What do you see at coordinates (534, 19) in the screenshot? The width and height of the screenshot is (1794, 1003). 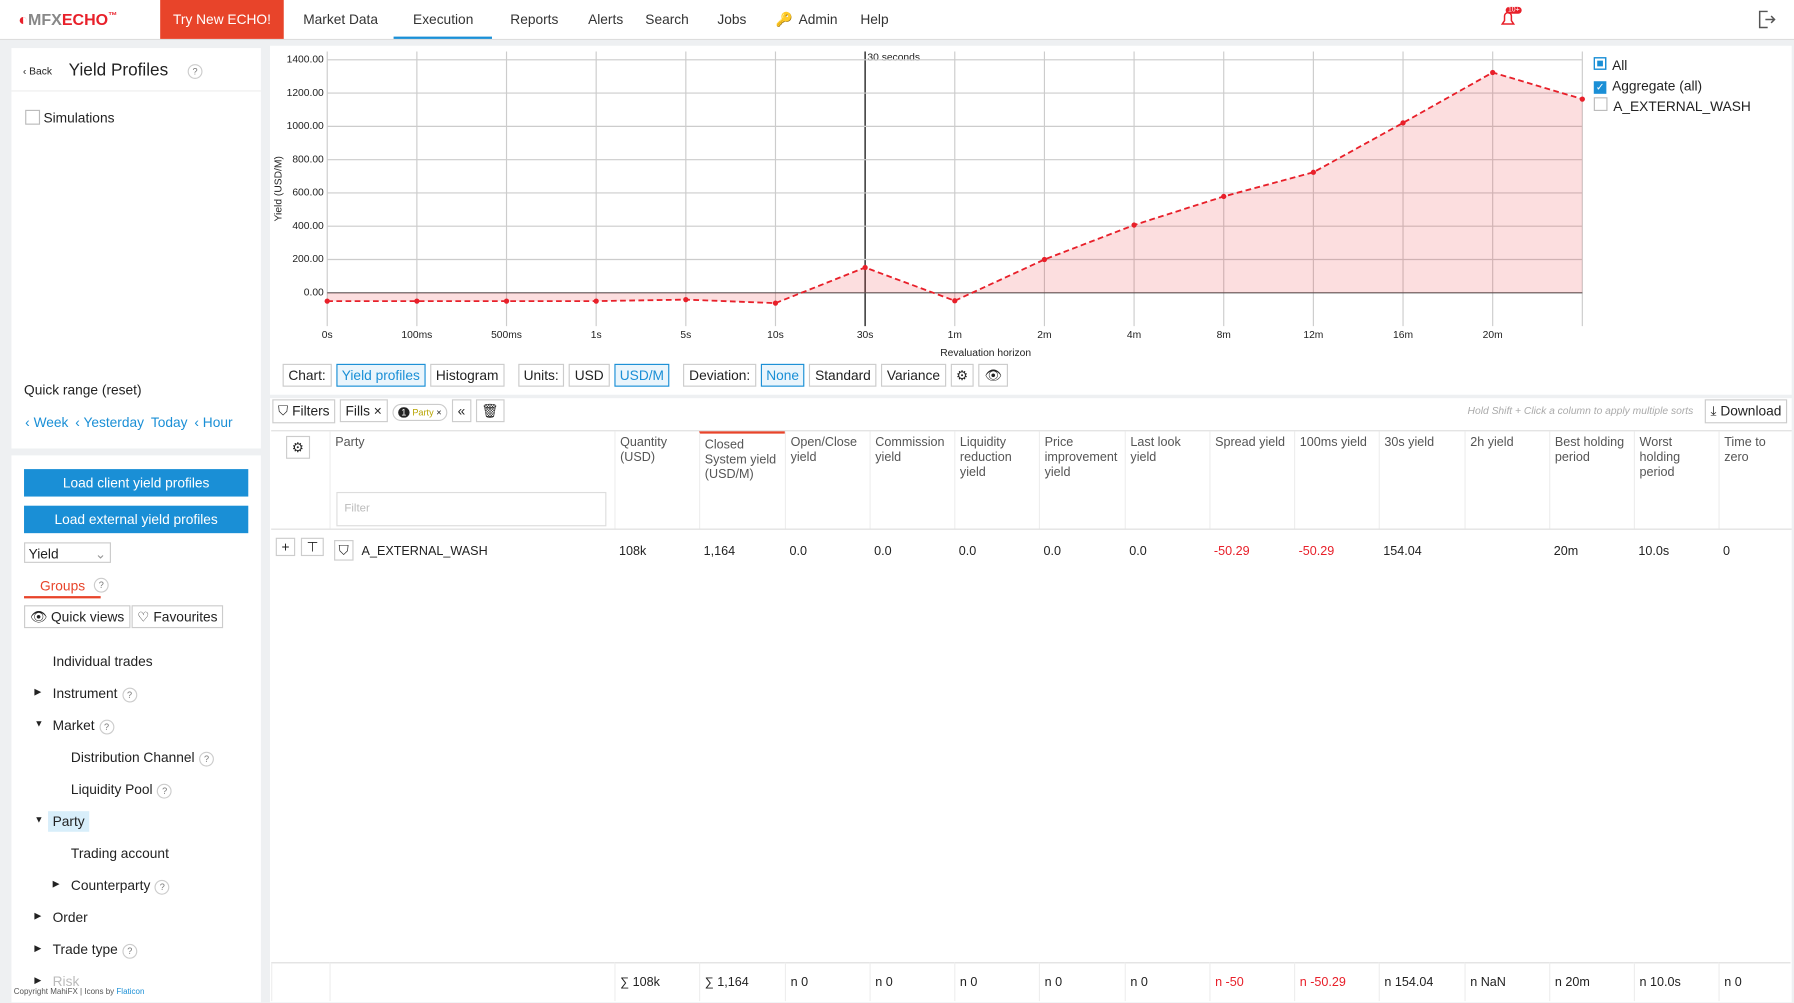 I see `nav-item: Reports` at bounding box center [534, 19].